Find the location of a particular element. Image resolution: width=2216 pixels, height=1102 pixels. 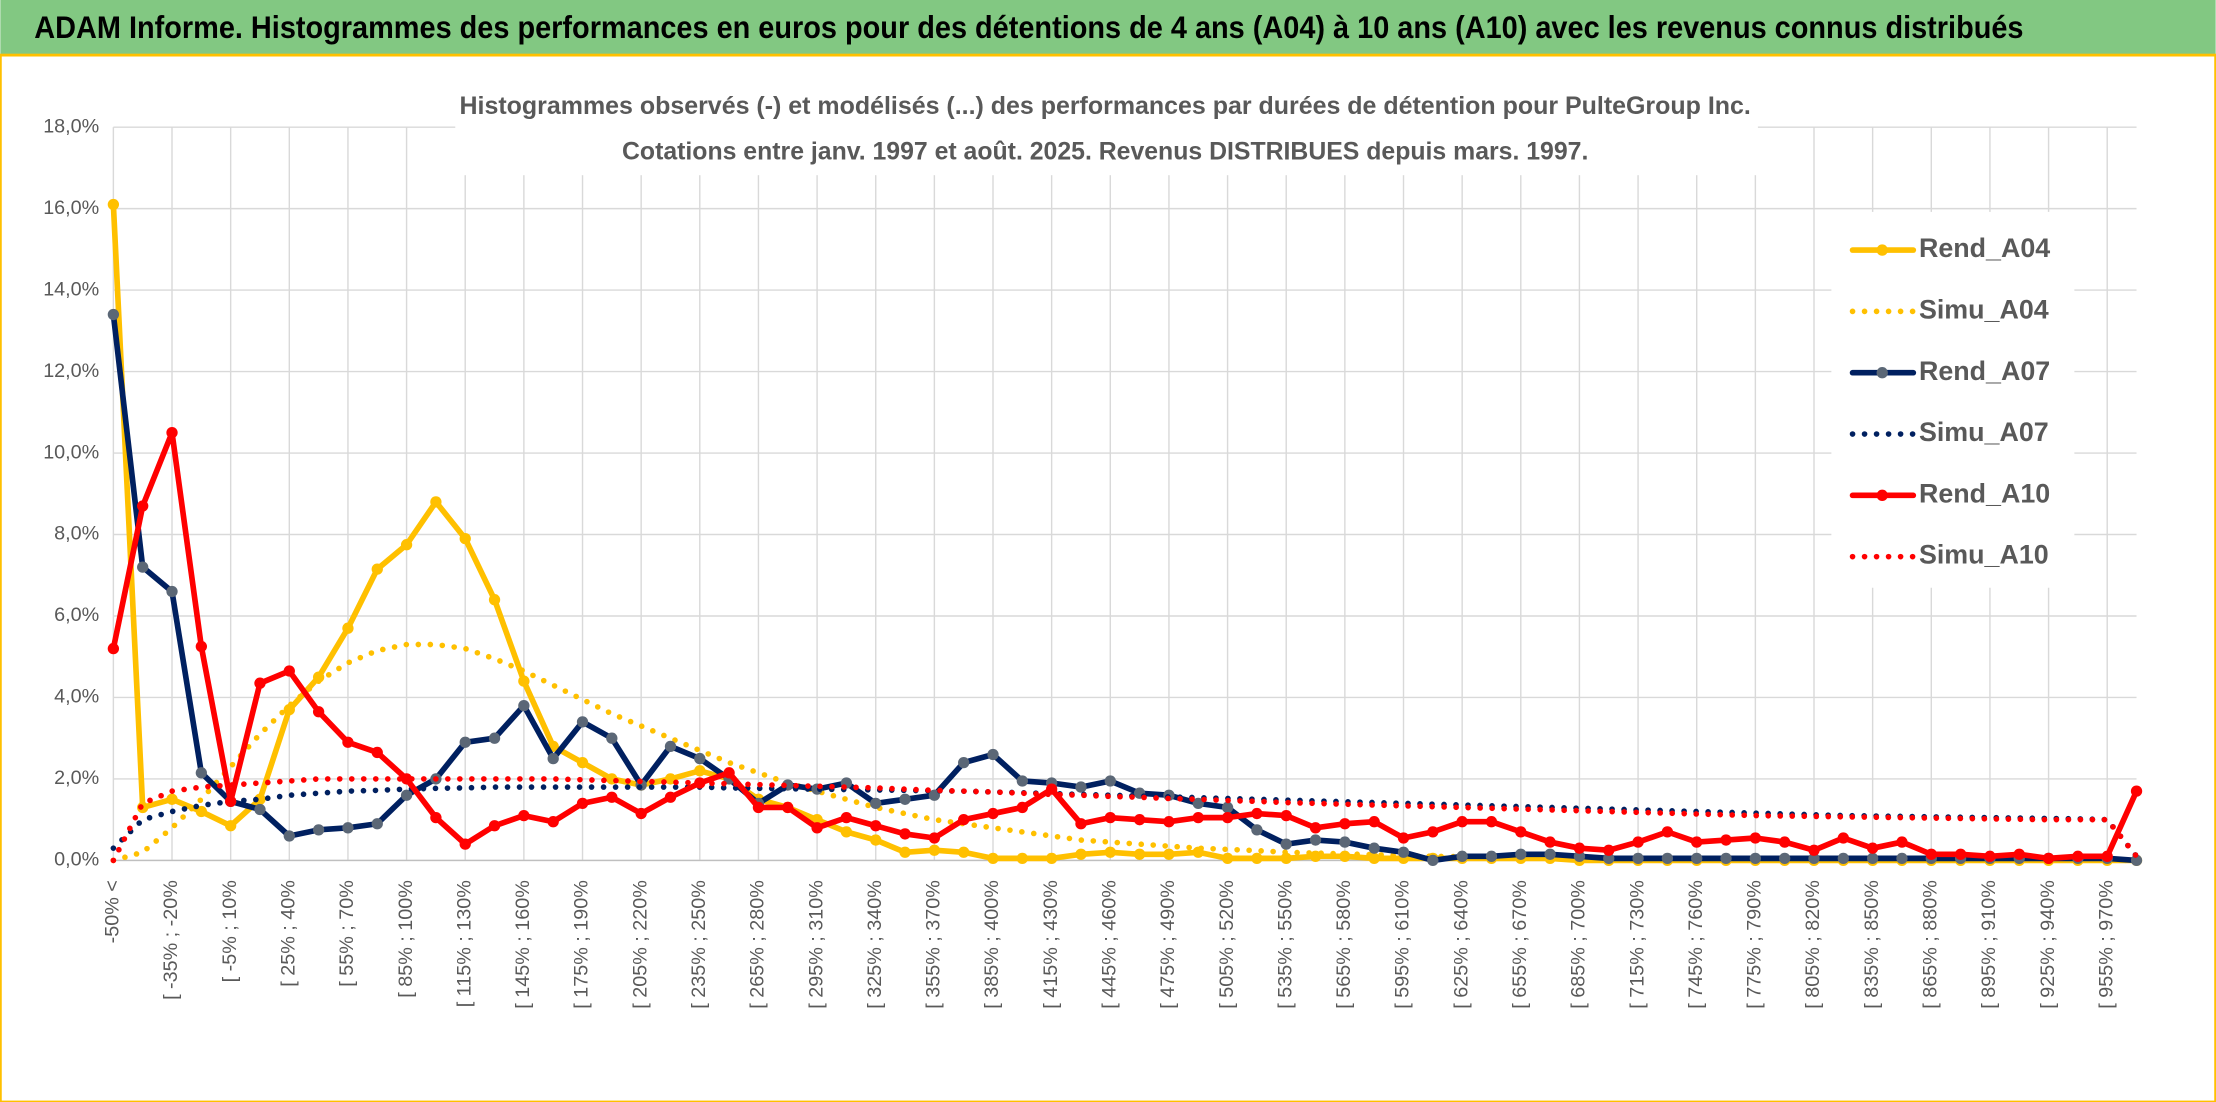

title-bar is located at coordinates (1108, 28).